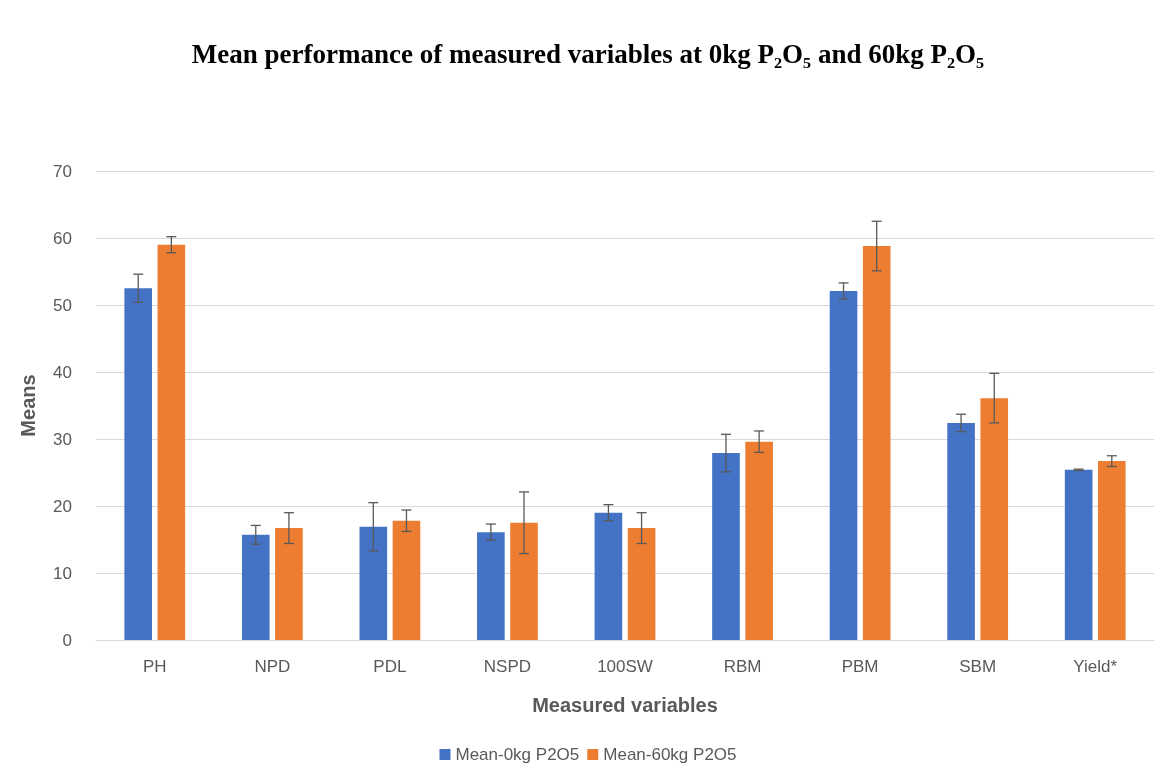 The width and height of the screenshot is (1176, 770). What do you see at coordinates (67, 640) in the screenshot?
I see `y-tick-label: 0` at bounding box center [67, 640].